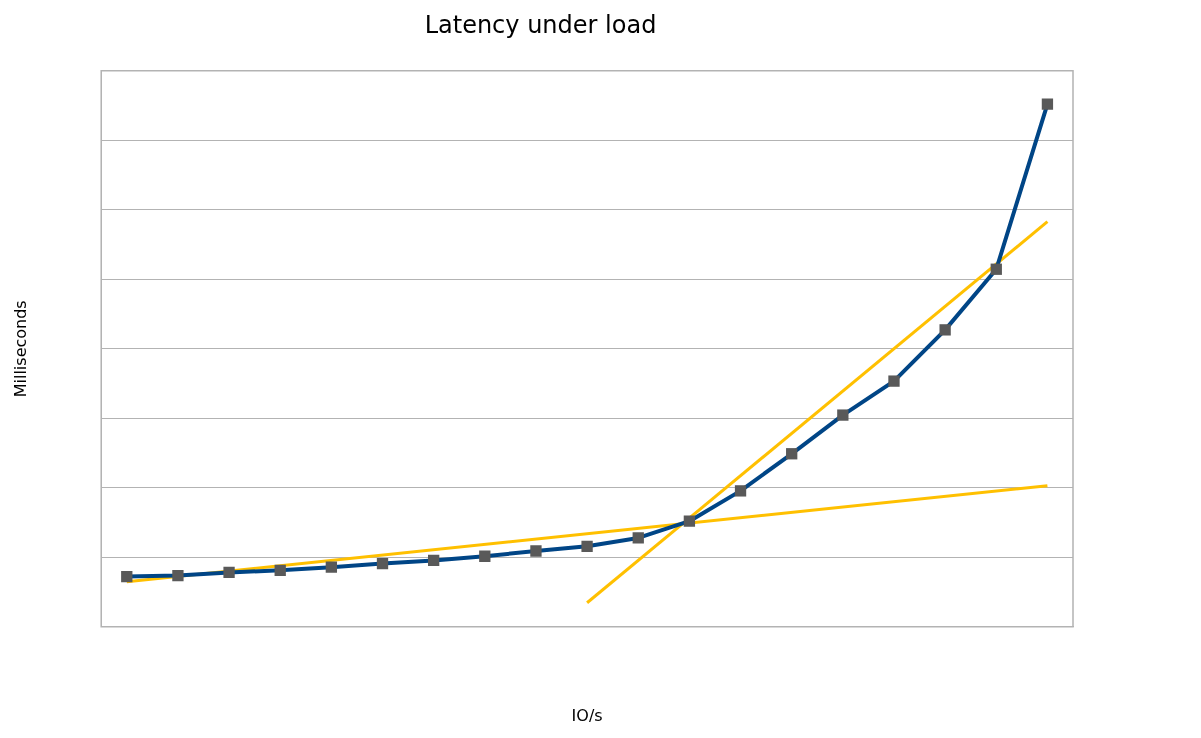  Describe the element at coordinates (20, 349) in the screenshot. I see `y-axis-title: Milliseconds` at that location.